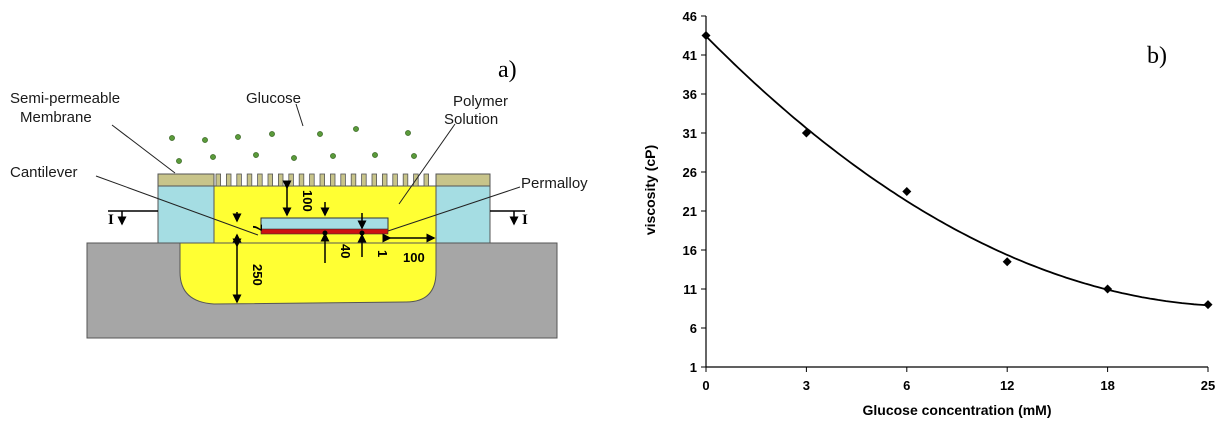 This screenshot has width=1228, height=423. Describe the element at coordinates (324, 224) in the screenshot. I see `cantilever-plate` at that location.